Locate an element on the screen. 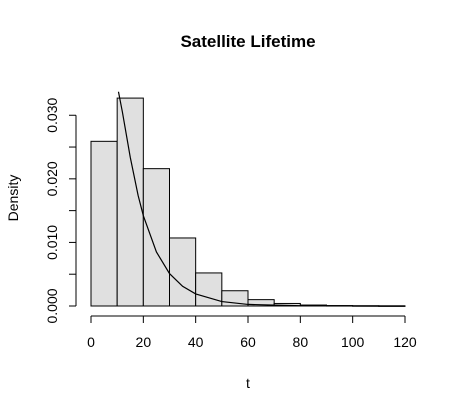  x-tick-label: 100 is located at coordinates (353, 342).